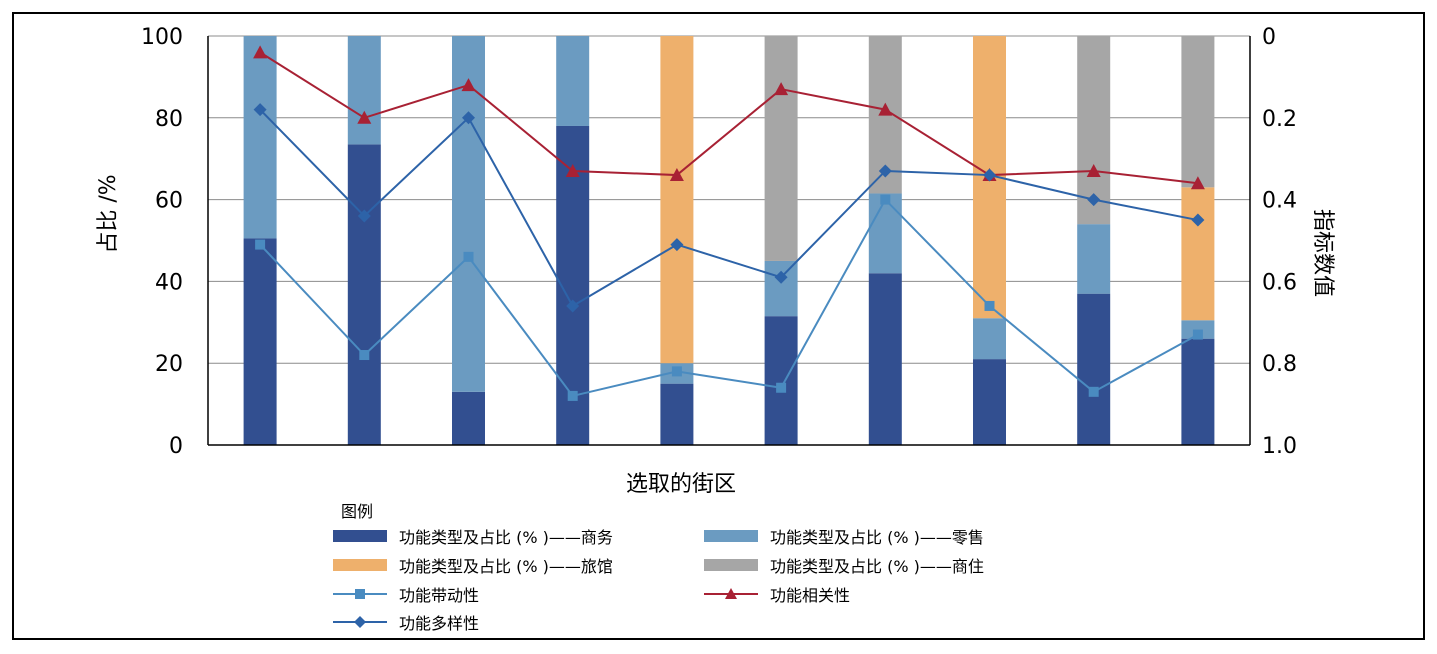  Describe the element at coordinates (169, 282) in the screenshot. I see `y-left-tick-label: 40` at that location.